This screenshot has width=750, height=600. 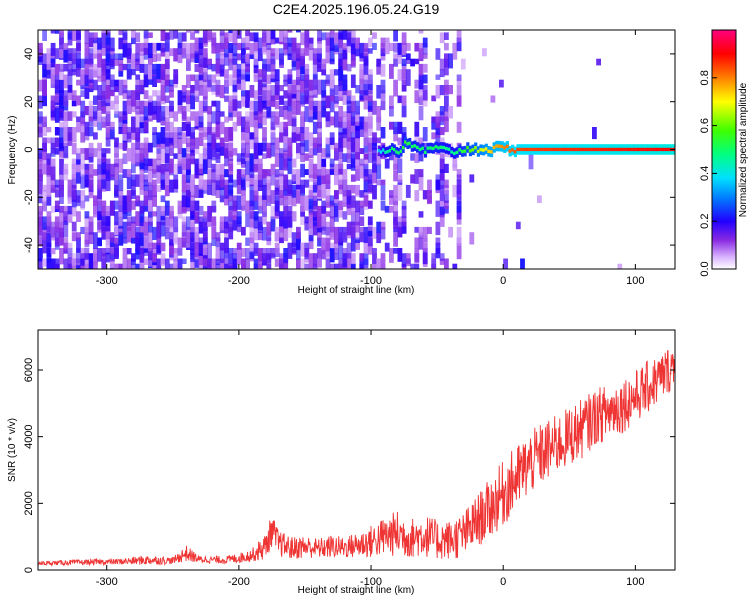 I want to click on snr-y-axis-label: SNR (10 * v/v), so click(x=12, y=450).